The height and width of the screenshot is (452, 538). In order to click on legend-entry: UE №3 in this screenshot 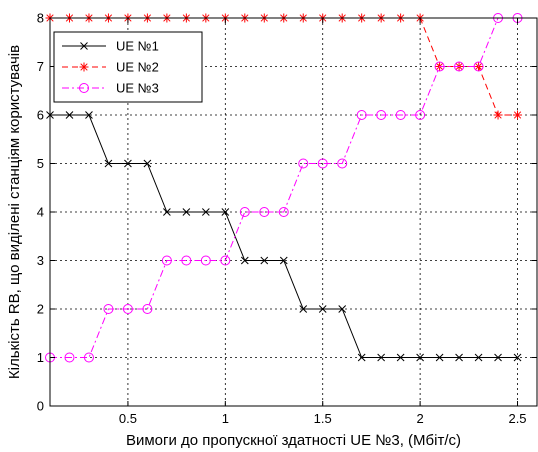, I will do `click(110, 88)`.